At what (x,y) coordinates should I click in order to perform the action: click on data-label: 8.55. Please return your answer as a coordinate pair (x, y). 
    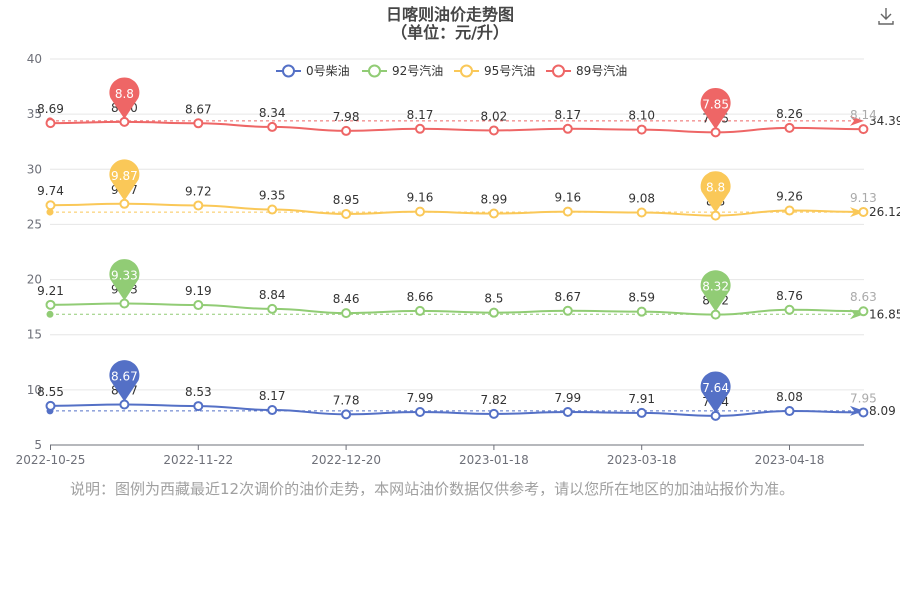
    Looking at the image, I should click on (50, 392).